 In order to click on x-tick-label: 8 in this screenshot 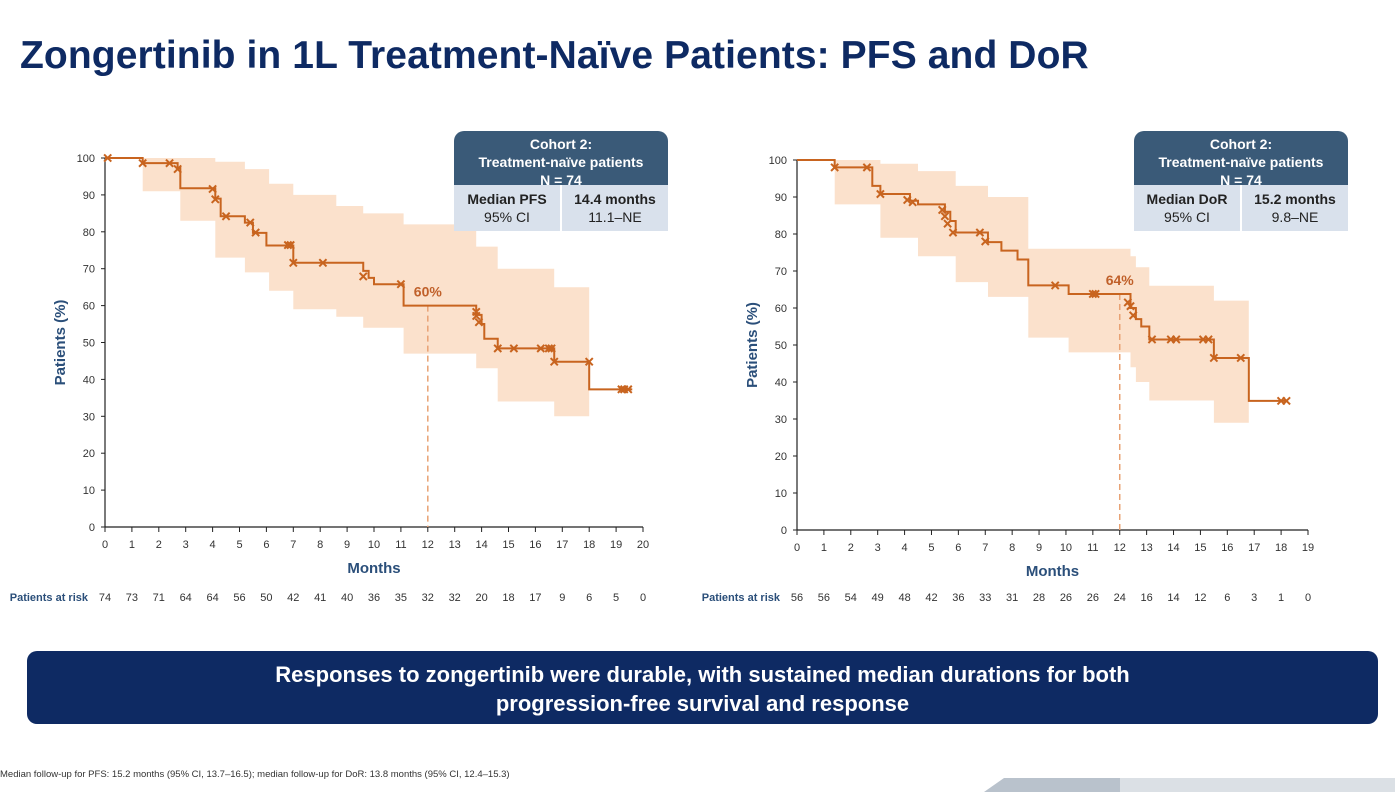, I will do `click(320, 545)`.